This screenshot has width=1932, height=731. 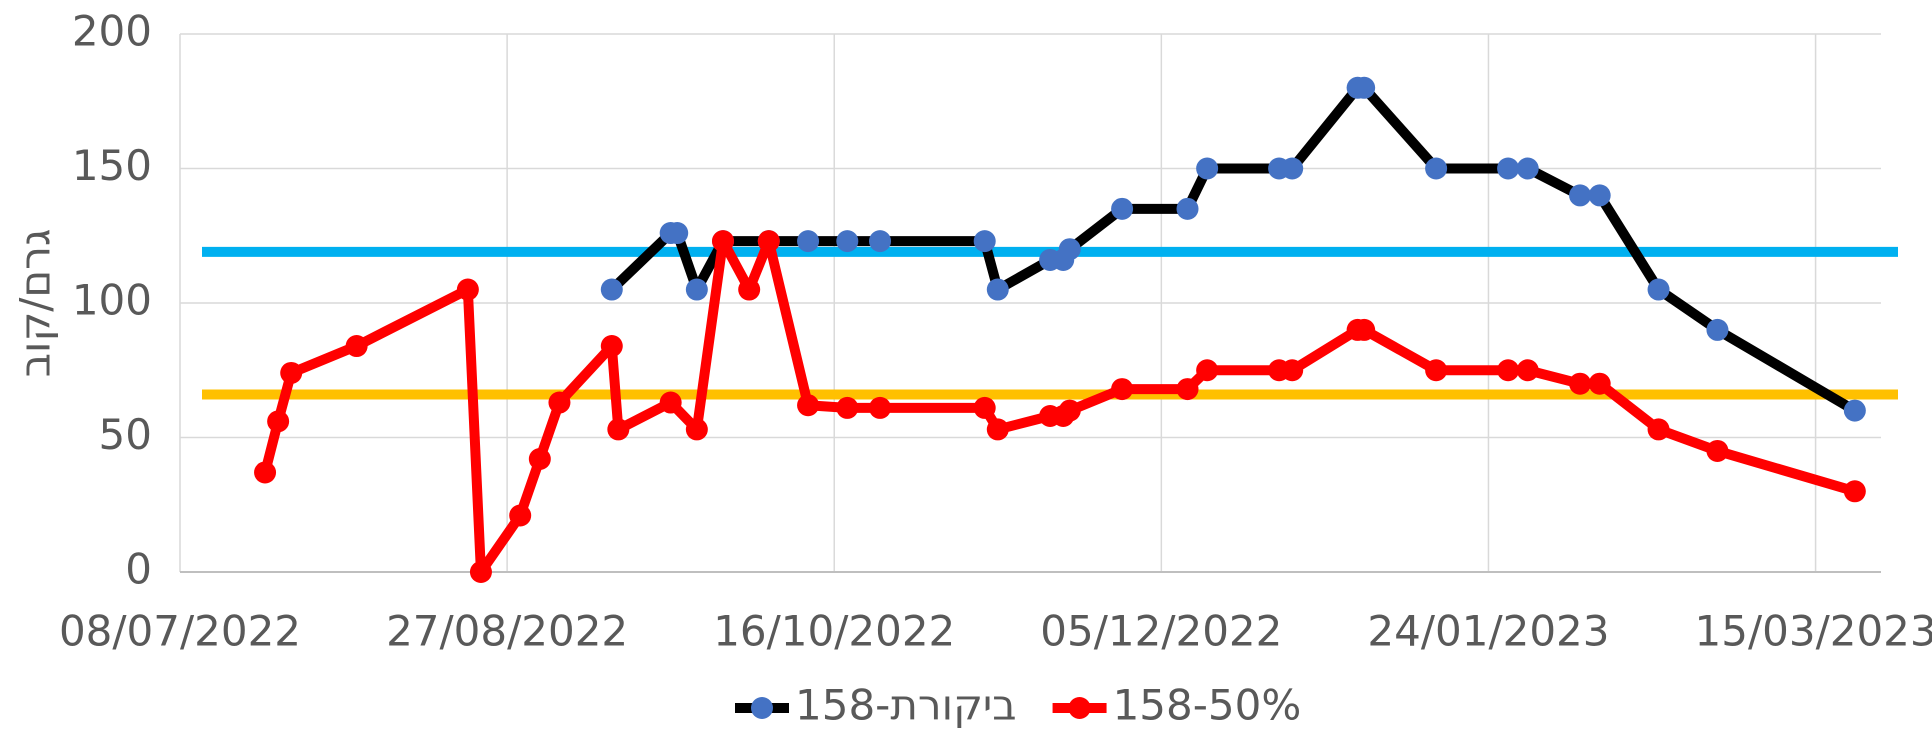 What do you see at coordinates (35, 303) in the screenshot?
I see `y-axis-label: גרם/קוב` at bounding box center [35, 303].